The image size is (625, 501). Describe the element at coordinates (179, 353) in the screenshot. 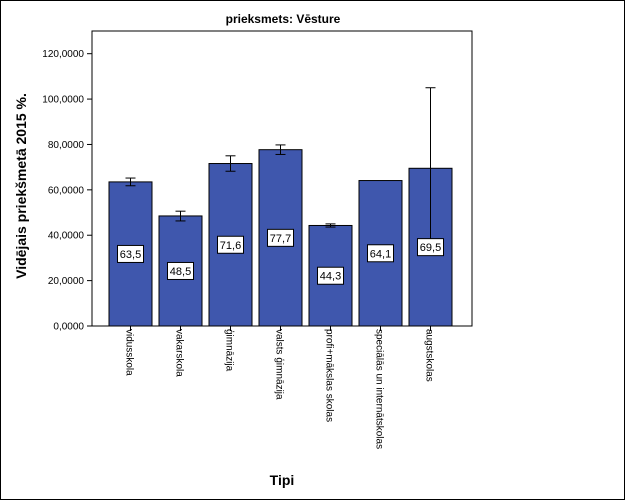

I see `x-category-label: vakarskola` at that location.